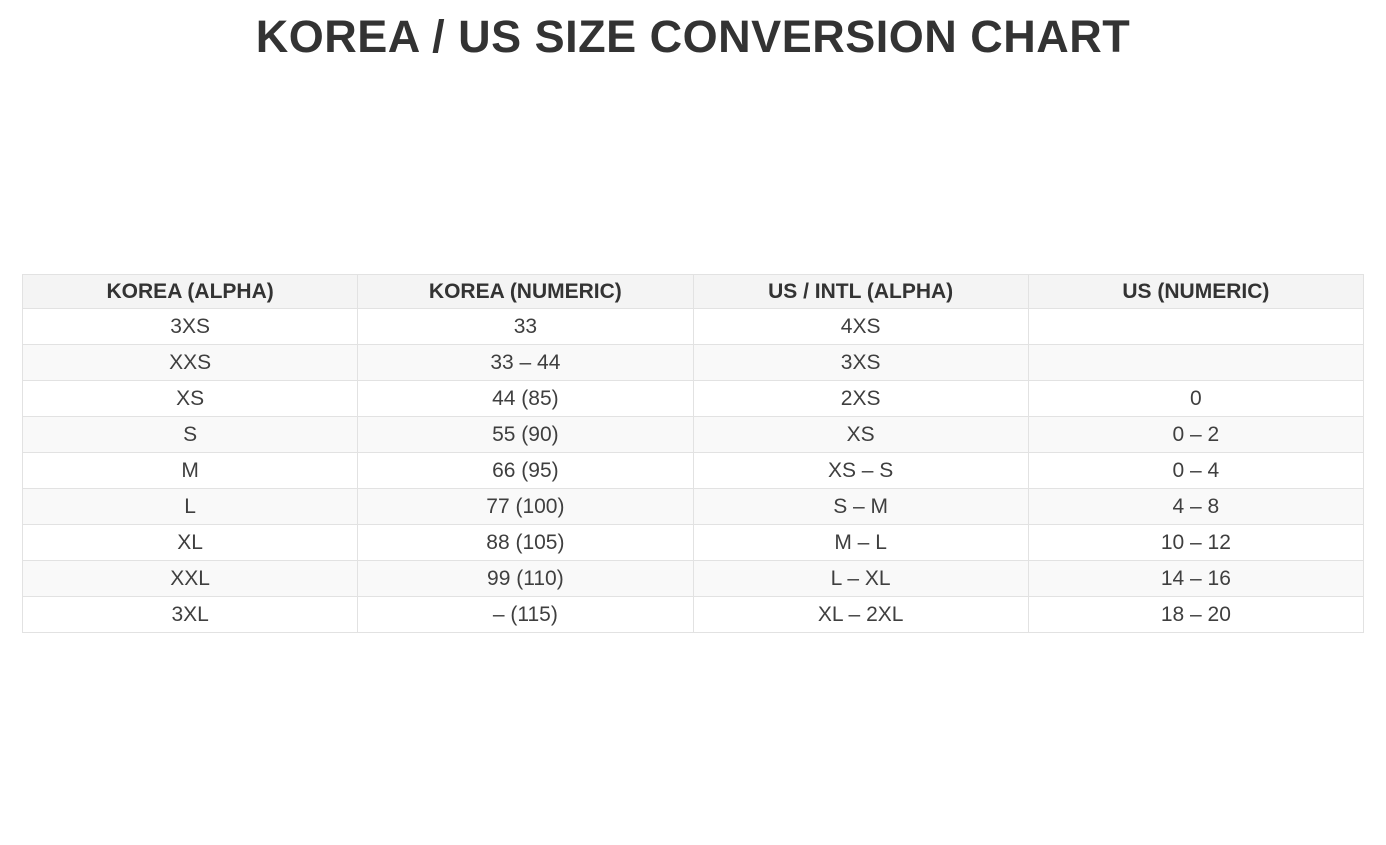 This screenshot has height=845, width=1386. What do you see at coordinates (1196, 434) in the screenshot?
I see `table-cell: 0 – 2` at bounding box center [1196, 434].